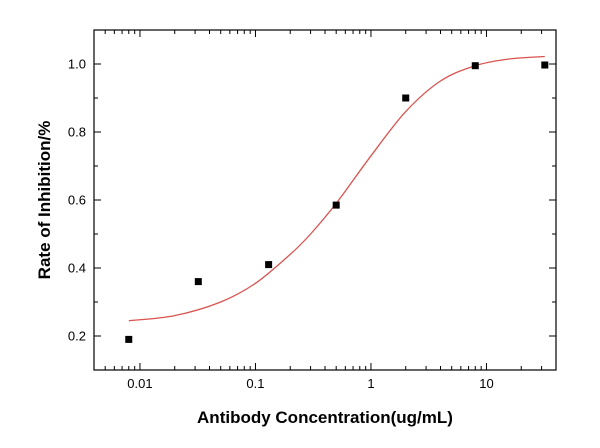  I want to click on y-tick-label: 0.2, so click(77, 336).